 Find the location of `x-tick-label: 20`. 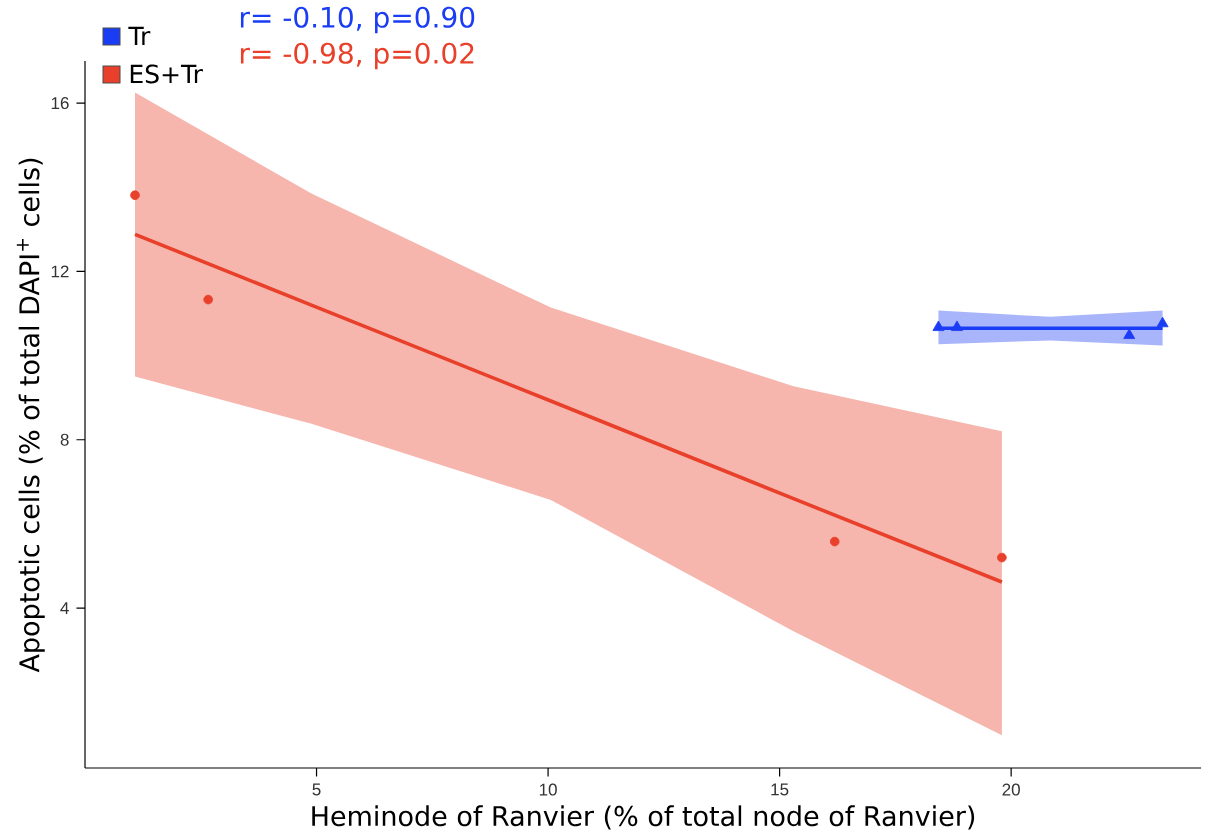

x-tick-label: 20 is located at coordinates (1011, 789).